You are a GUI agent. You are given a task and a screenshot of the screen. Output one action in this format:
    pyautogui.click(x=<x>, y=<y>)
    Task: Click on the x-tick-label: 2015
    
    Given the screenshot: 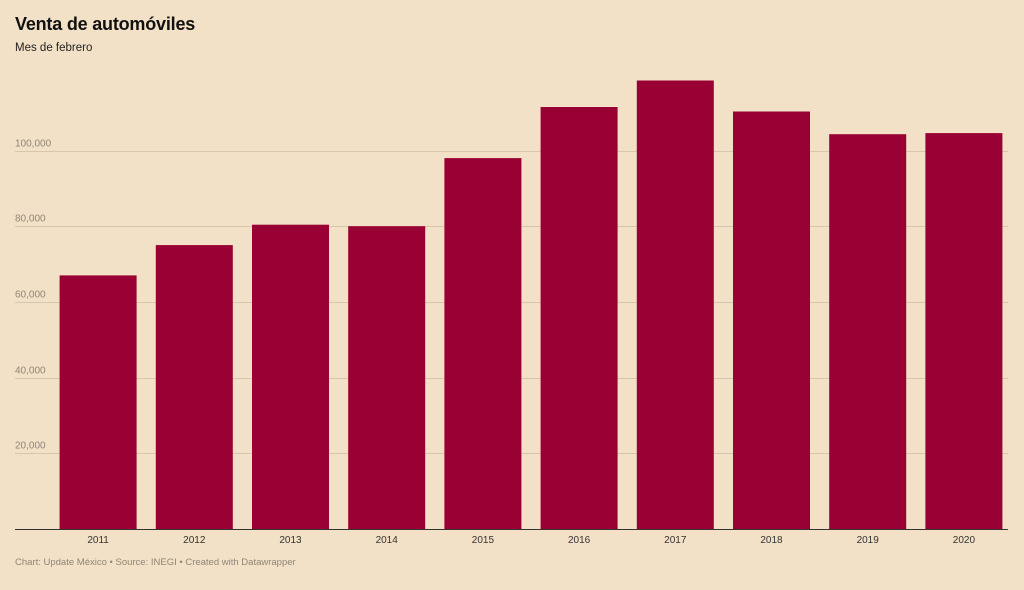 What is the action you would take?
    pyautogui.click(x=483, y=540)
    